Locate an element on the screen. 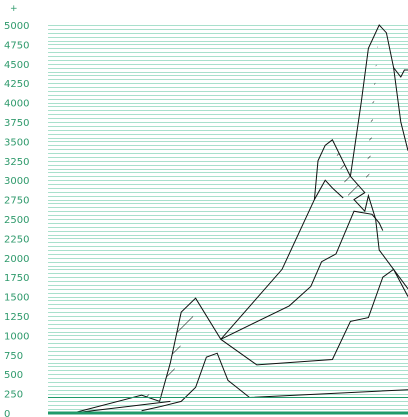 Image resolution: width=408 pixels, height=417 pixels. y-tick-label: 2500 is located at coordinates (16, 220).